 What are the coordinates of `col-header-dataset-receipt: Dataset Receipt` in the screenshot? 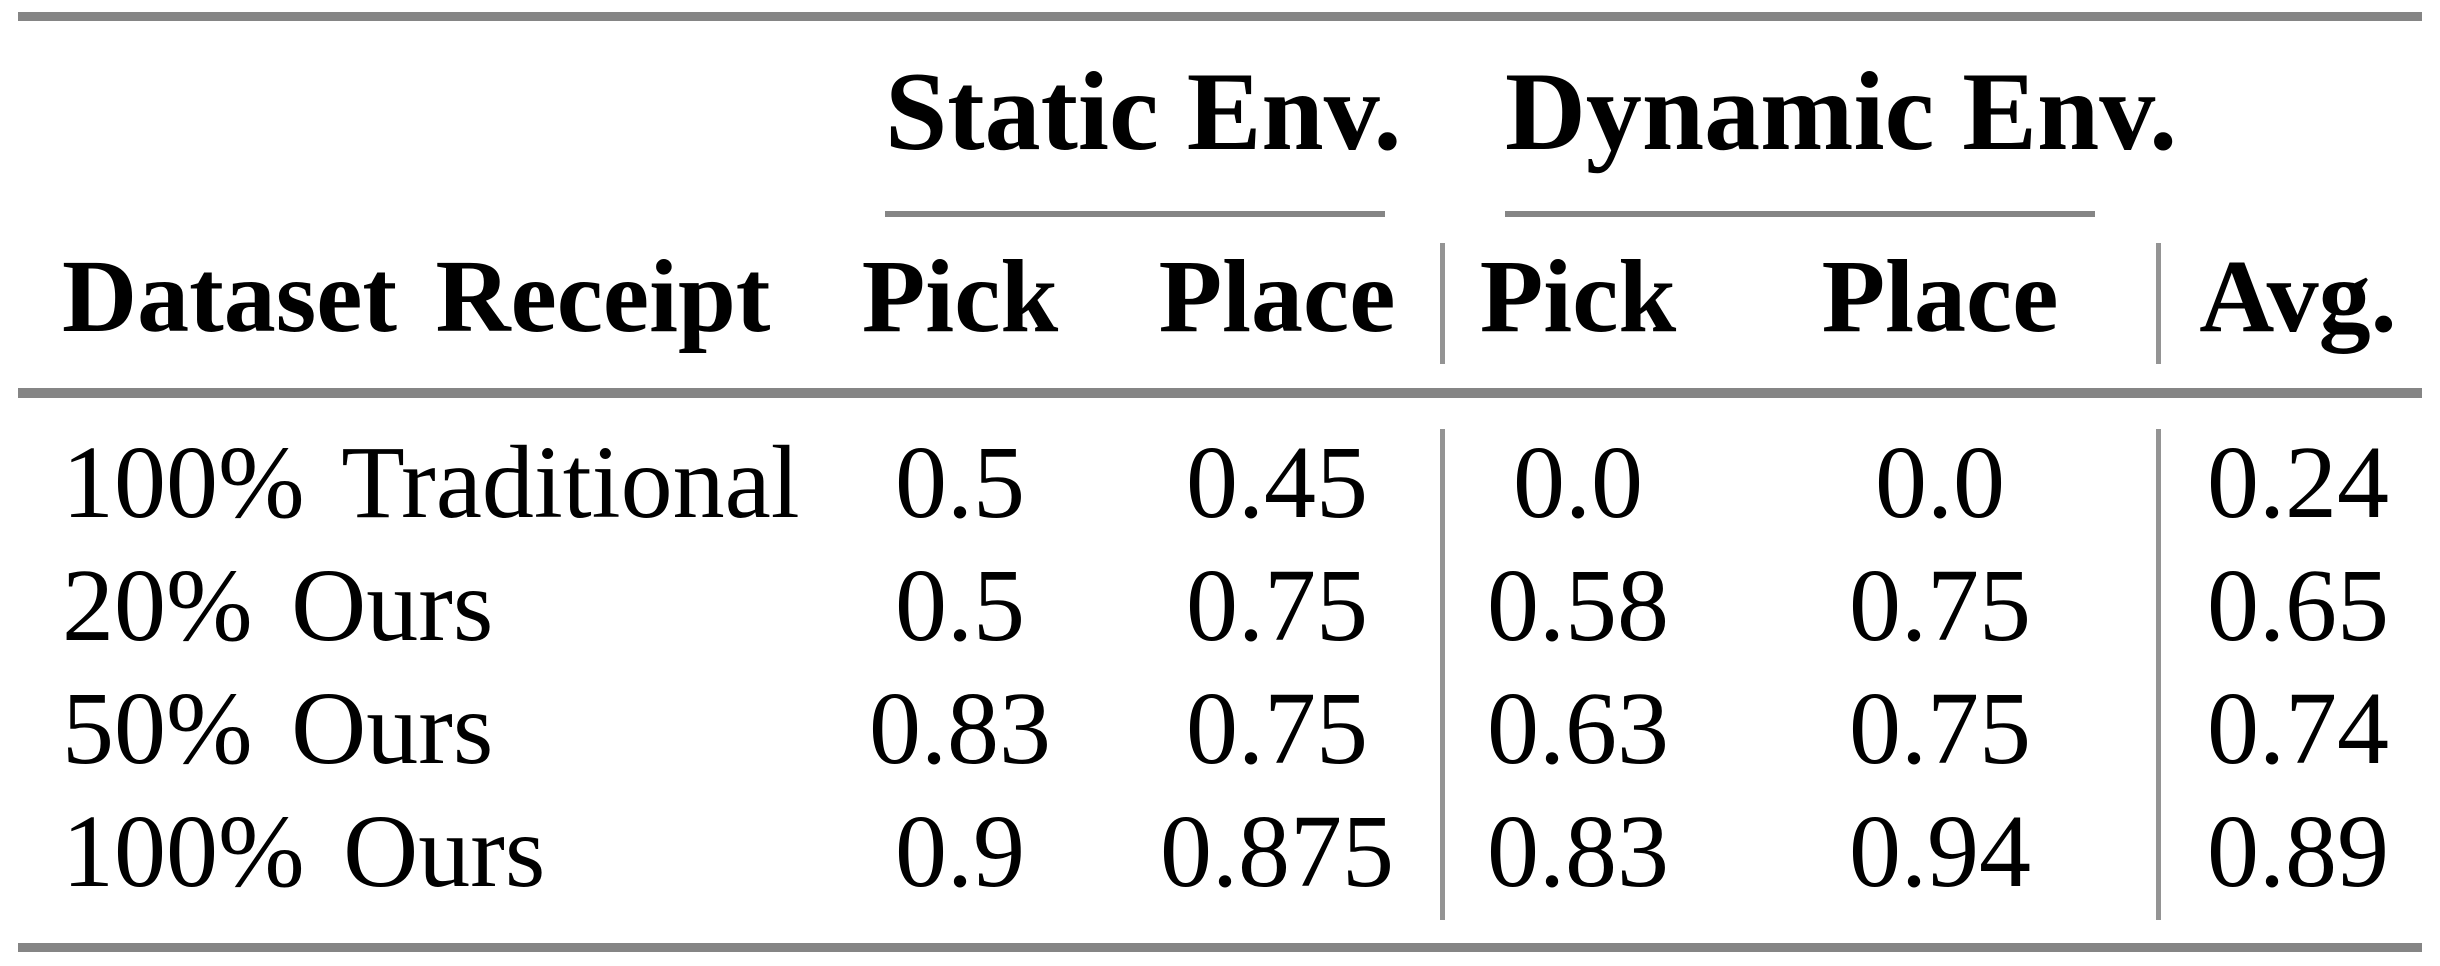 It's located at (416, 296).